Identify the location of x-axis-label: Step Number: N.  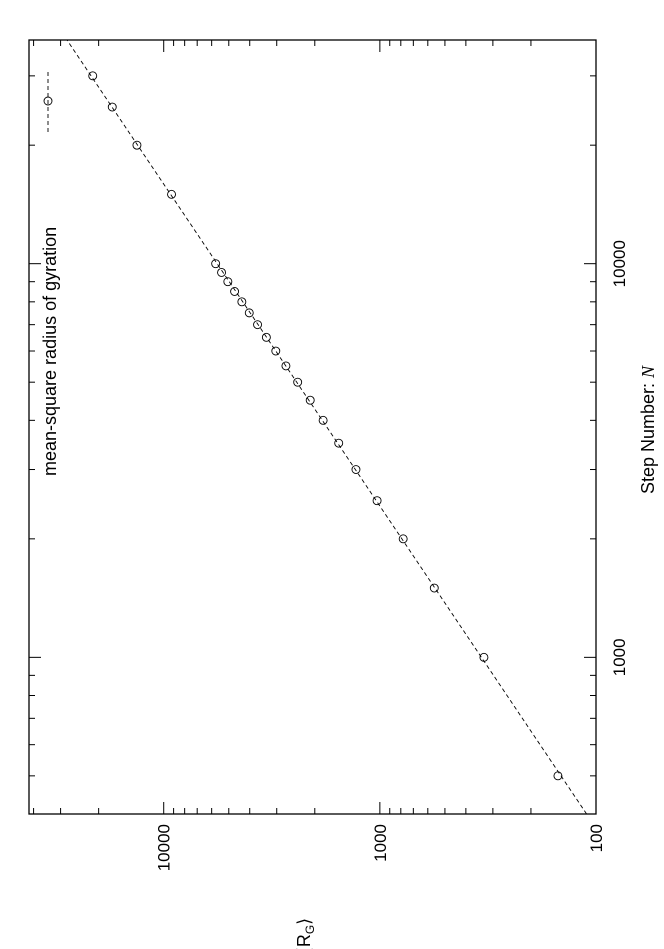
(648, 429).